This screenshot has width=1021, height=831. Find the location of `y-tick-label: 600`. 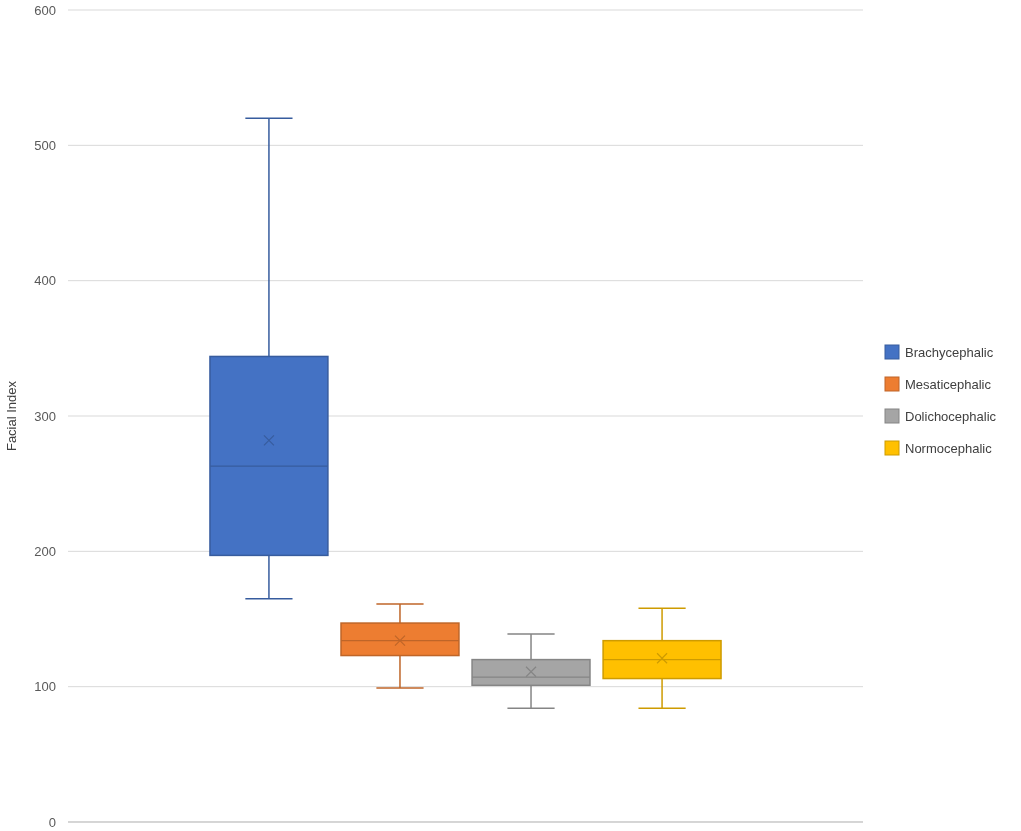

y-tick-label: 600 is located at coordinates (45, 10).